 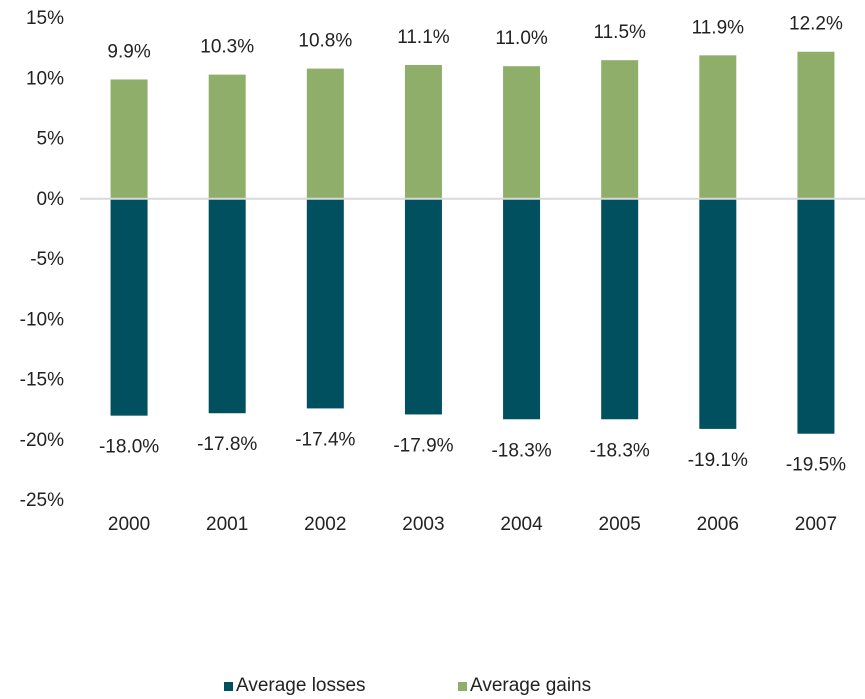 I want to click on x-tick-label: 2002, so click(x=325, y=524).